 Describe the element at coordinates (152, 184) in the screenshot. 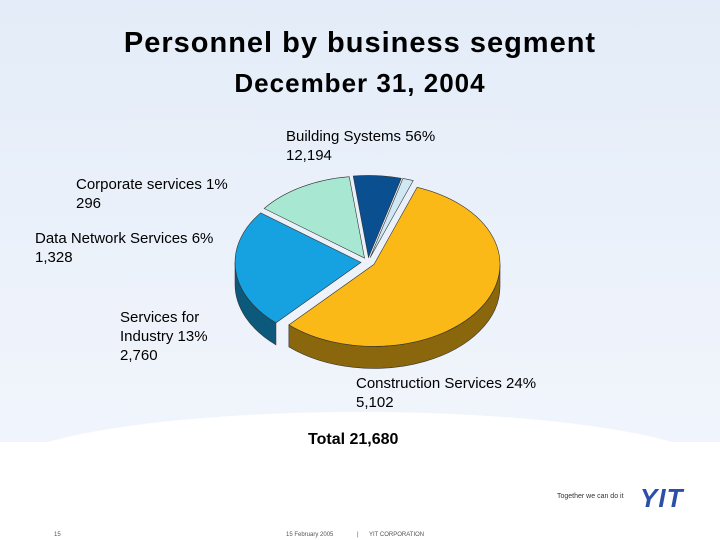

I see `label-corporate-services-name: Corporate services 1%` at that location.